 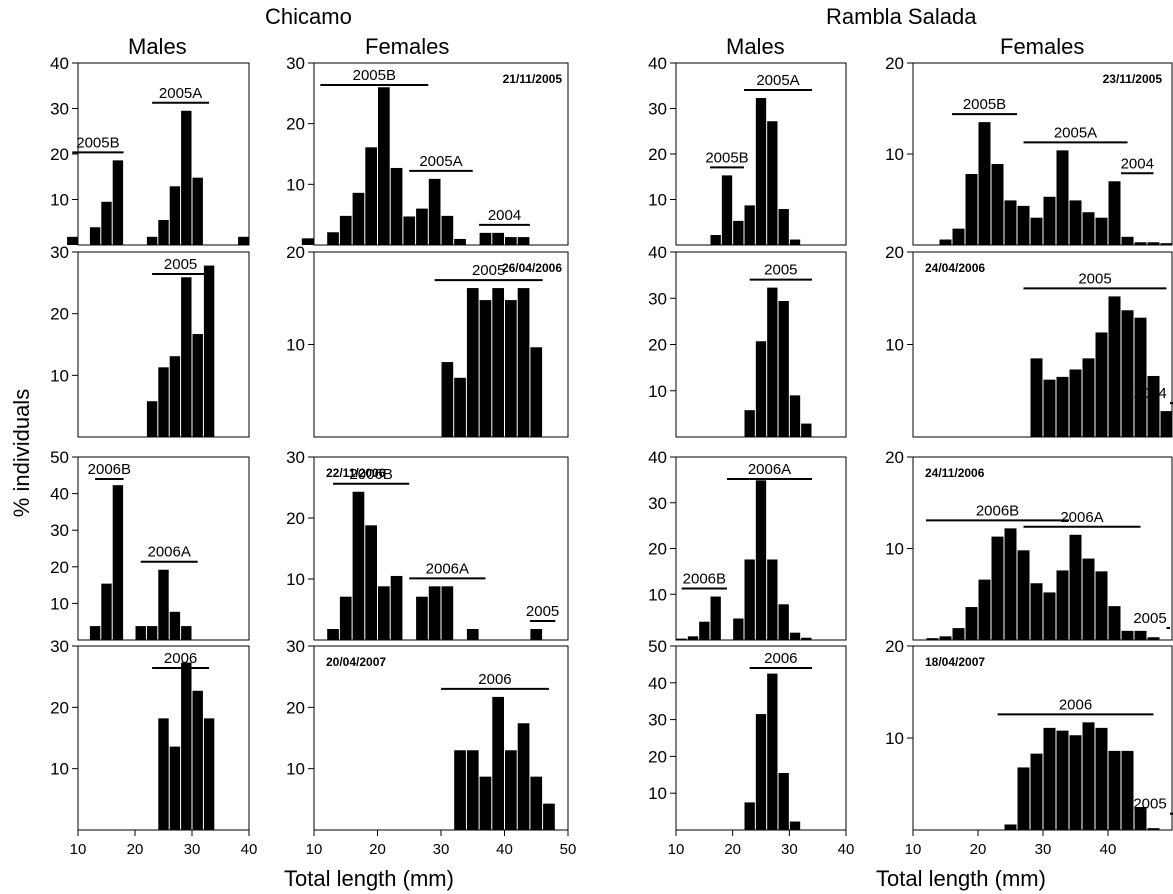 What do you see at coordinates (295, 707) in the screenshot?
I see `panel-14-ytick-label: 20` at bounding box center [295, 707].